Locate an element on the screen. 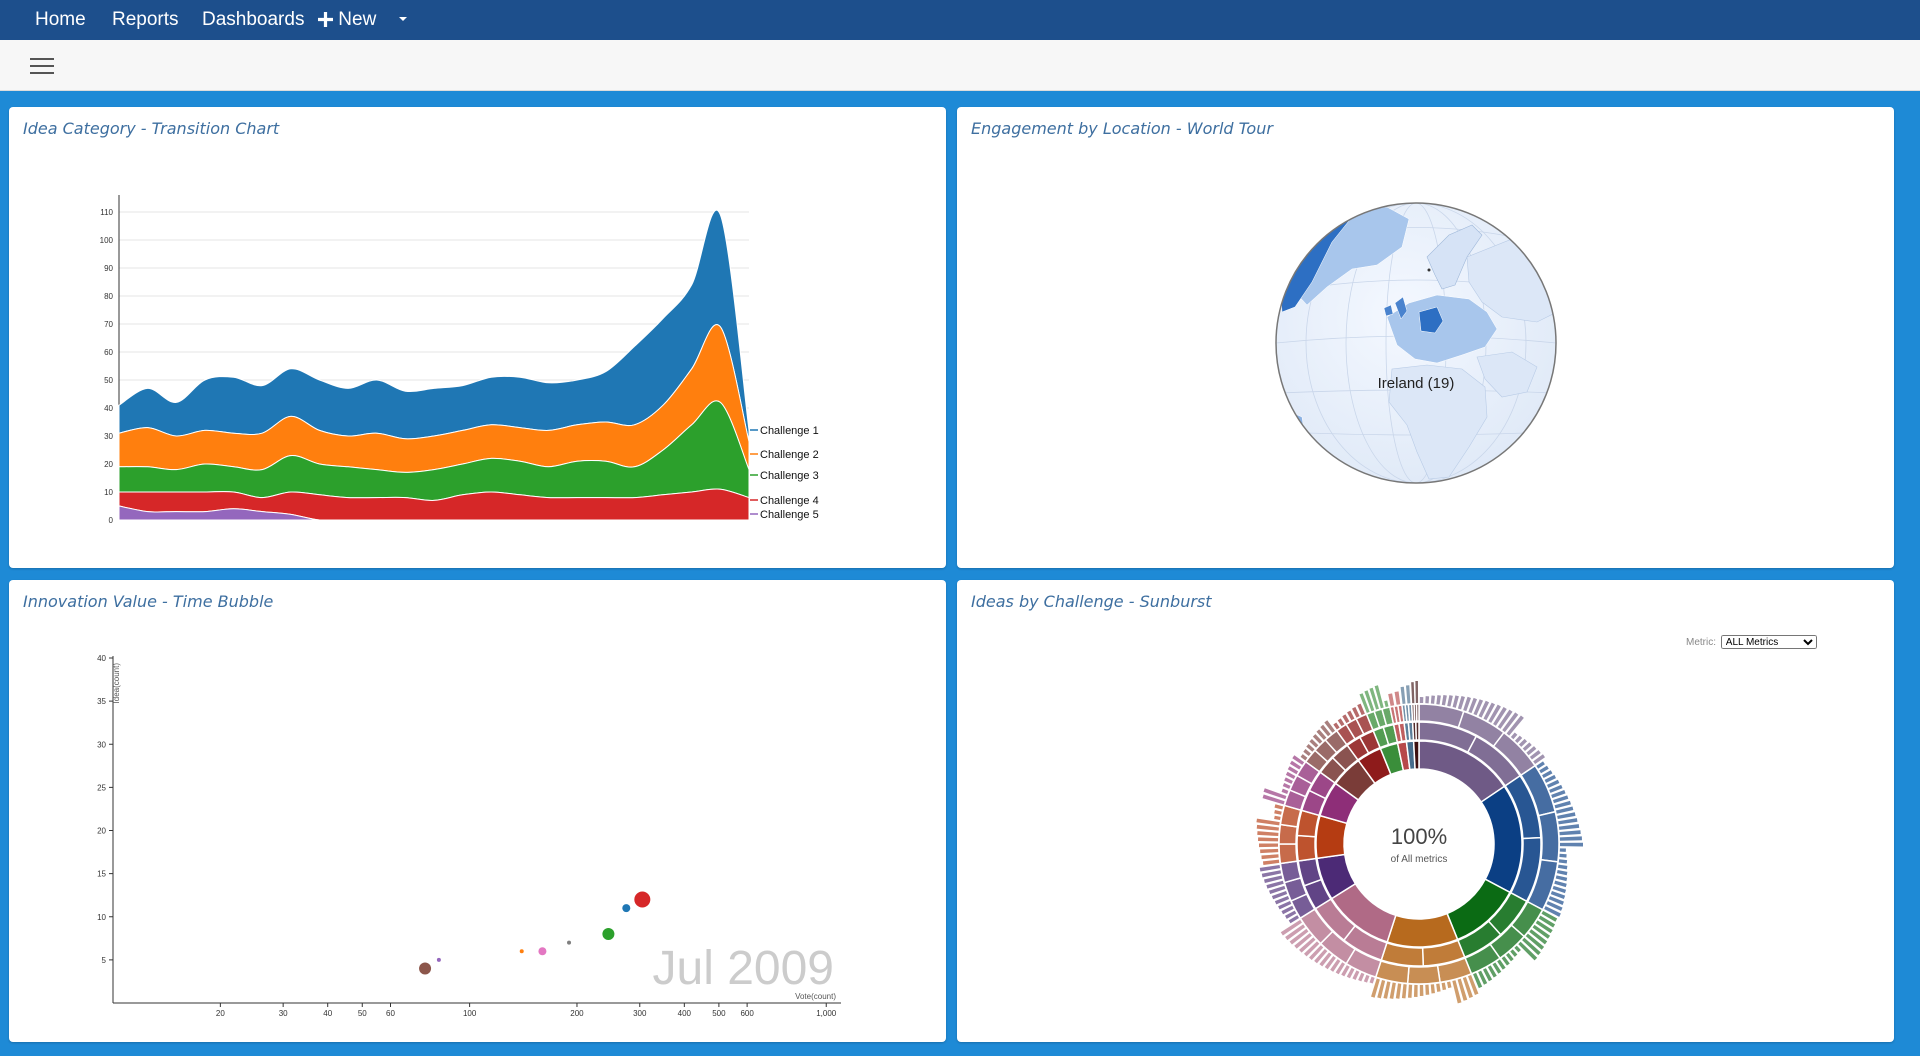 The image size is (1920, 1056). nav-dashboards: Dashboards is located at coordinates (253, 19).